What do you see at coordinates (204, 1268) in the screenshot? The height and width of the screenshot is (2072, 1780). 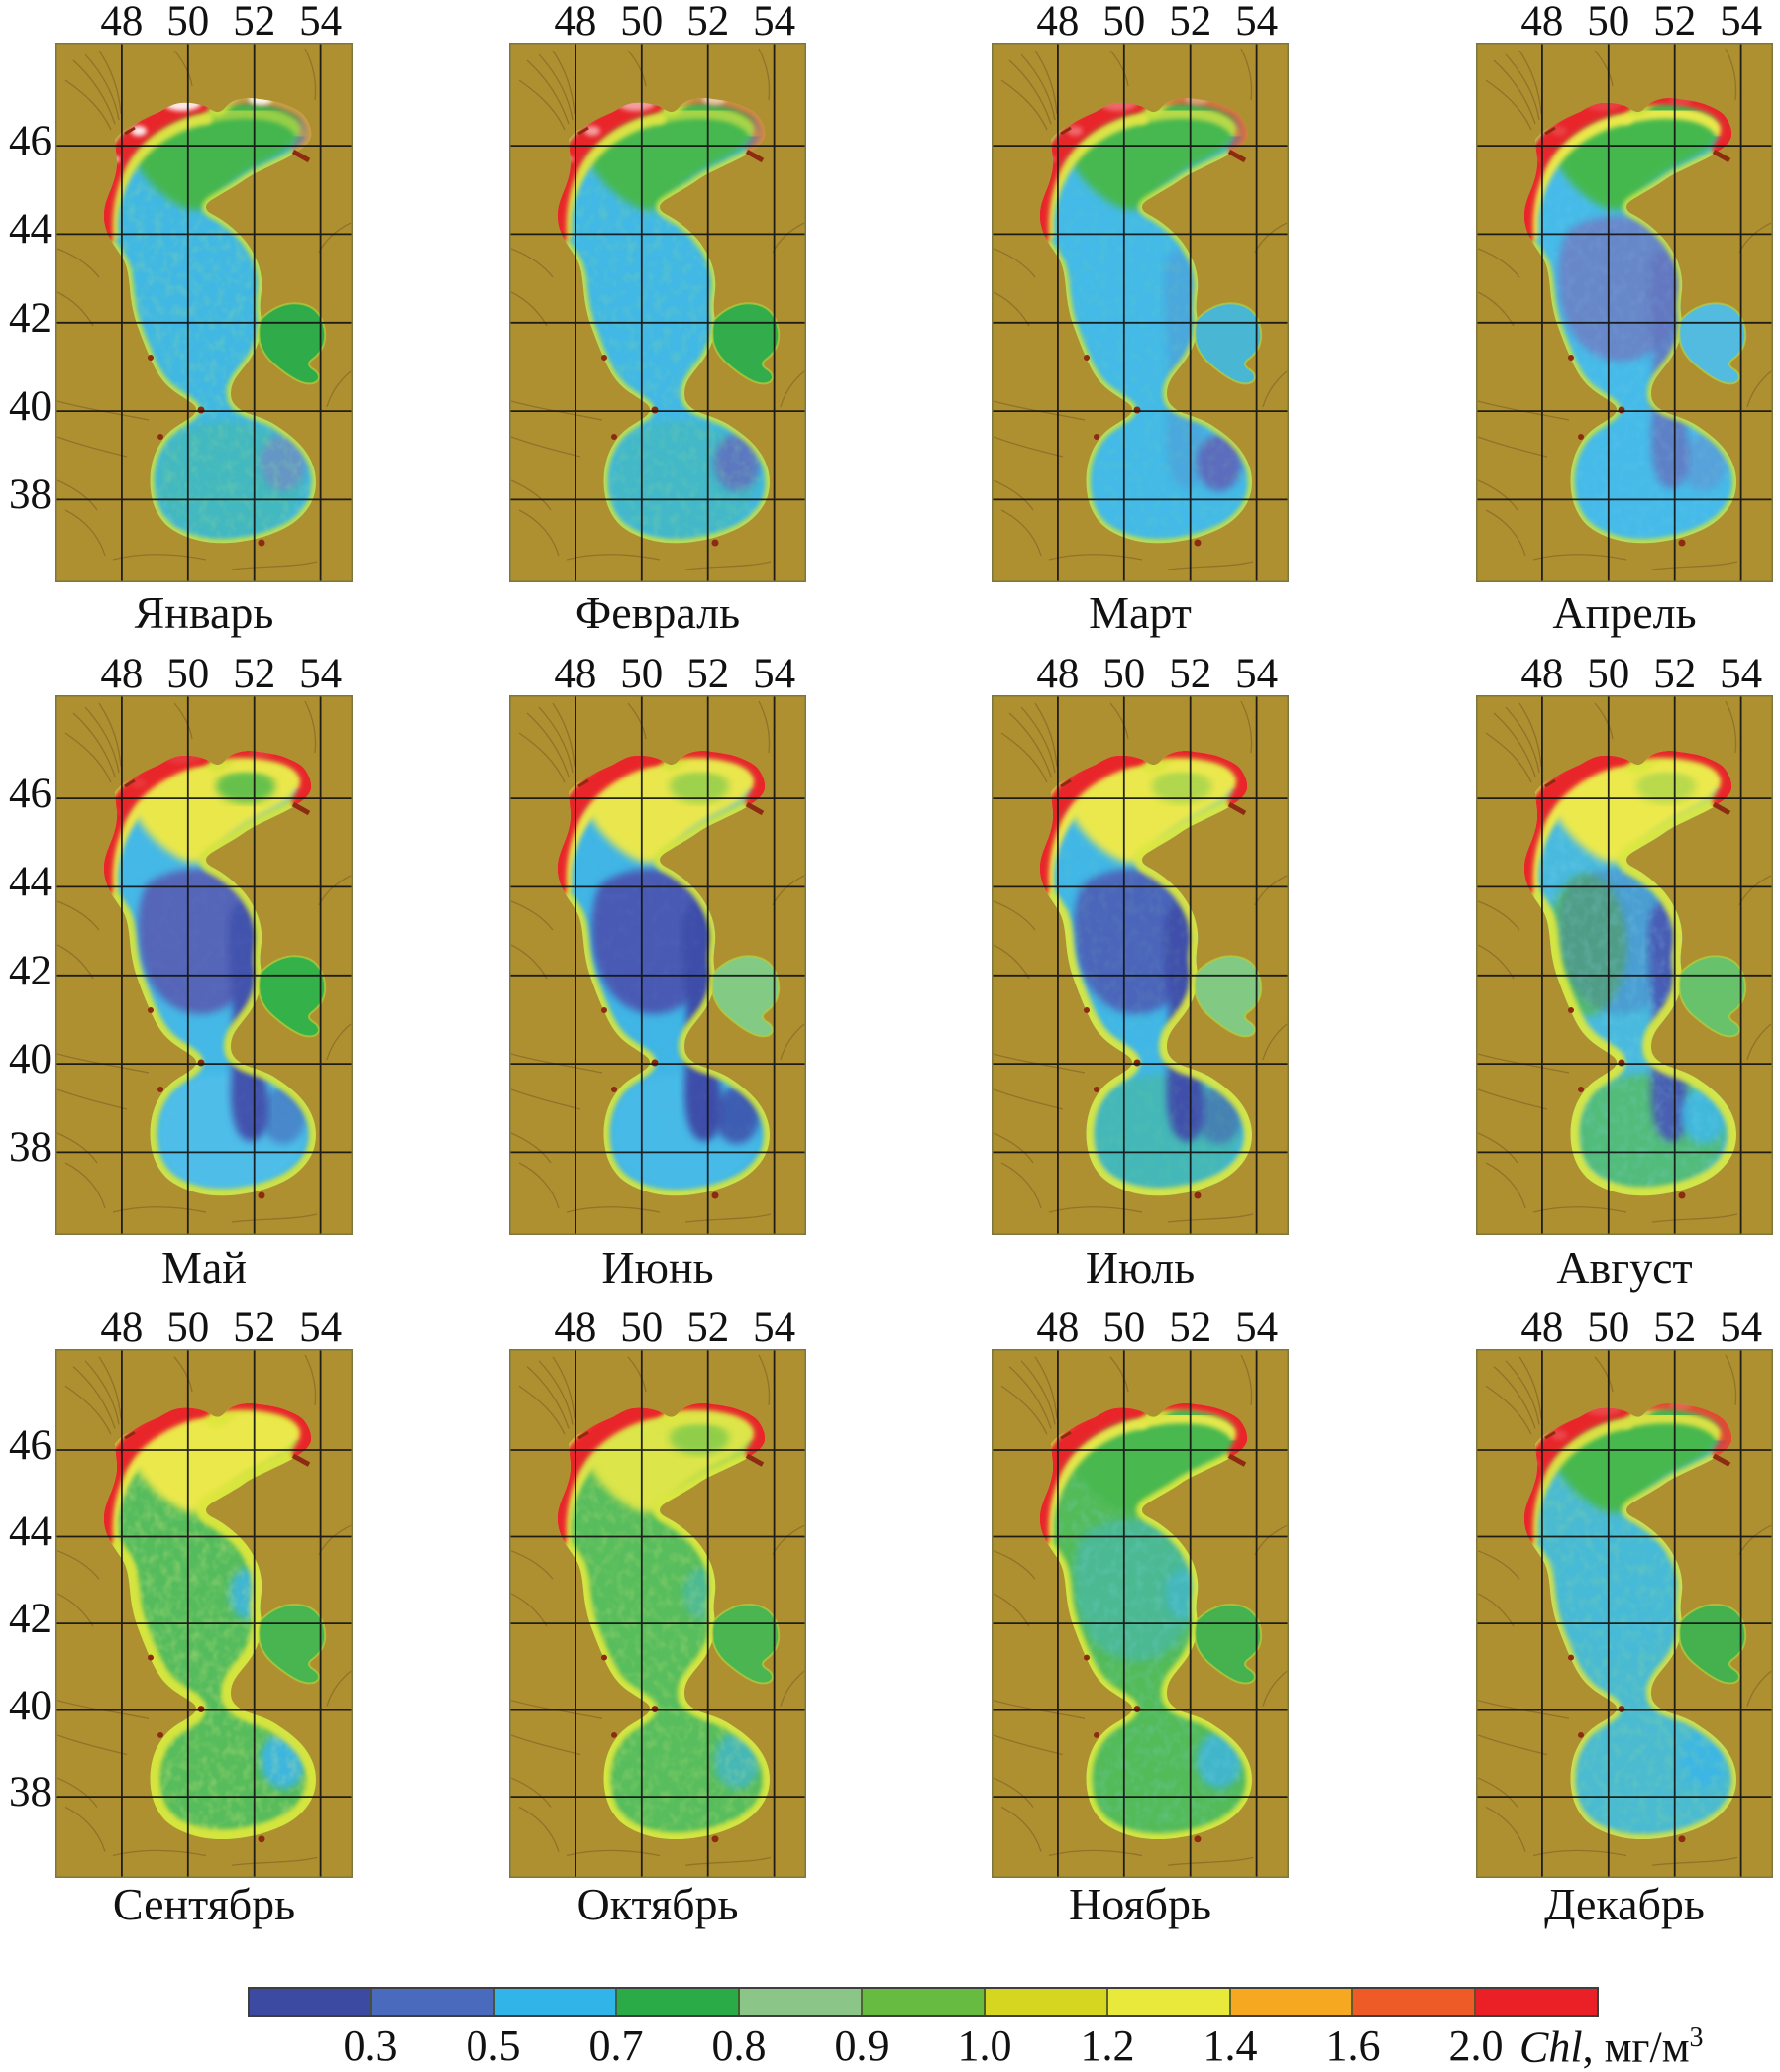 I see `month-label: Май` at bounding box center [204, 1268].